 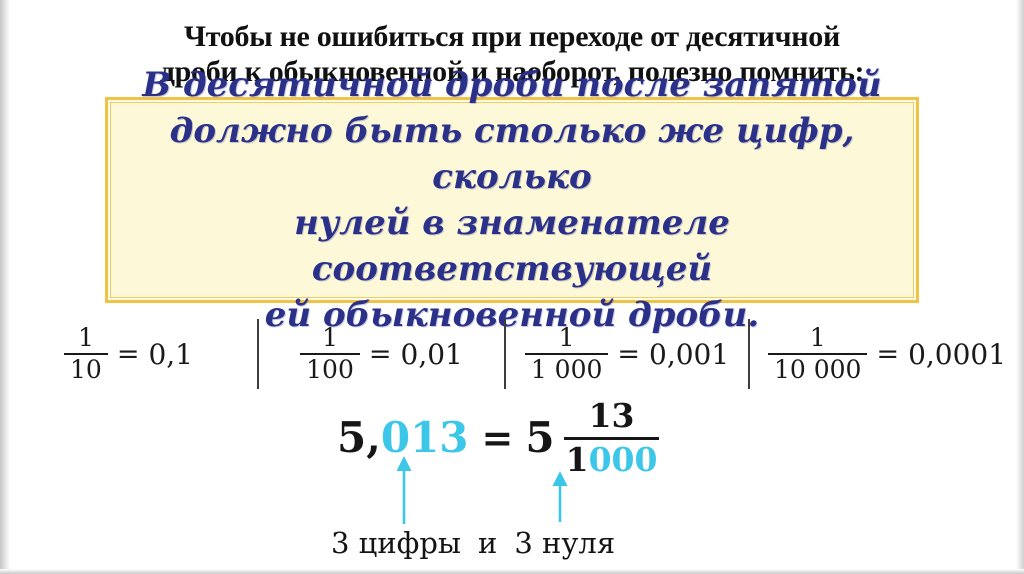 I want to click on example-fraction-denominator: 1000, so click(x=612, y=459).